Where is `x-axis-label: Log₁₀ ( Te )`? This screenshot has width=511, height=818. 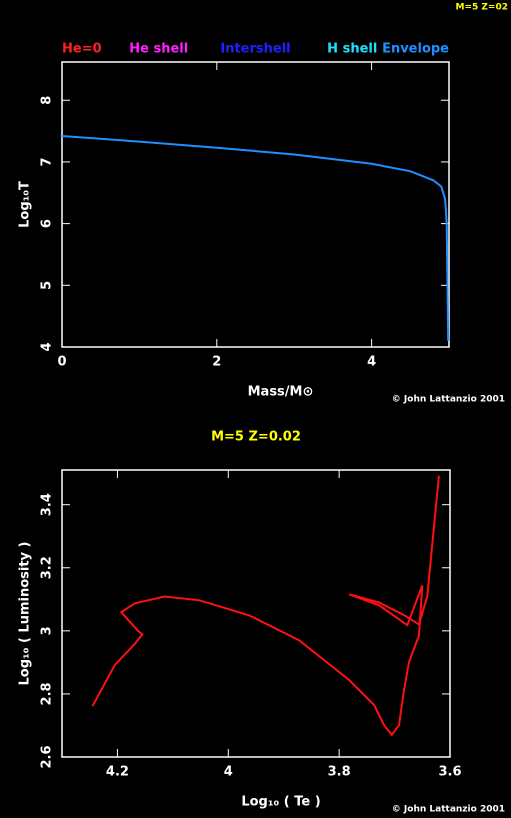
x-axis-label: Log₁₀ ( Te ) is located at coordinates (280, 802).